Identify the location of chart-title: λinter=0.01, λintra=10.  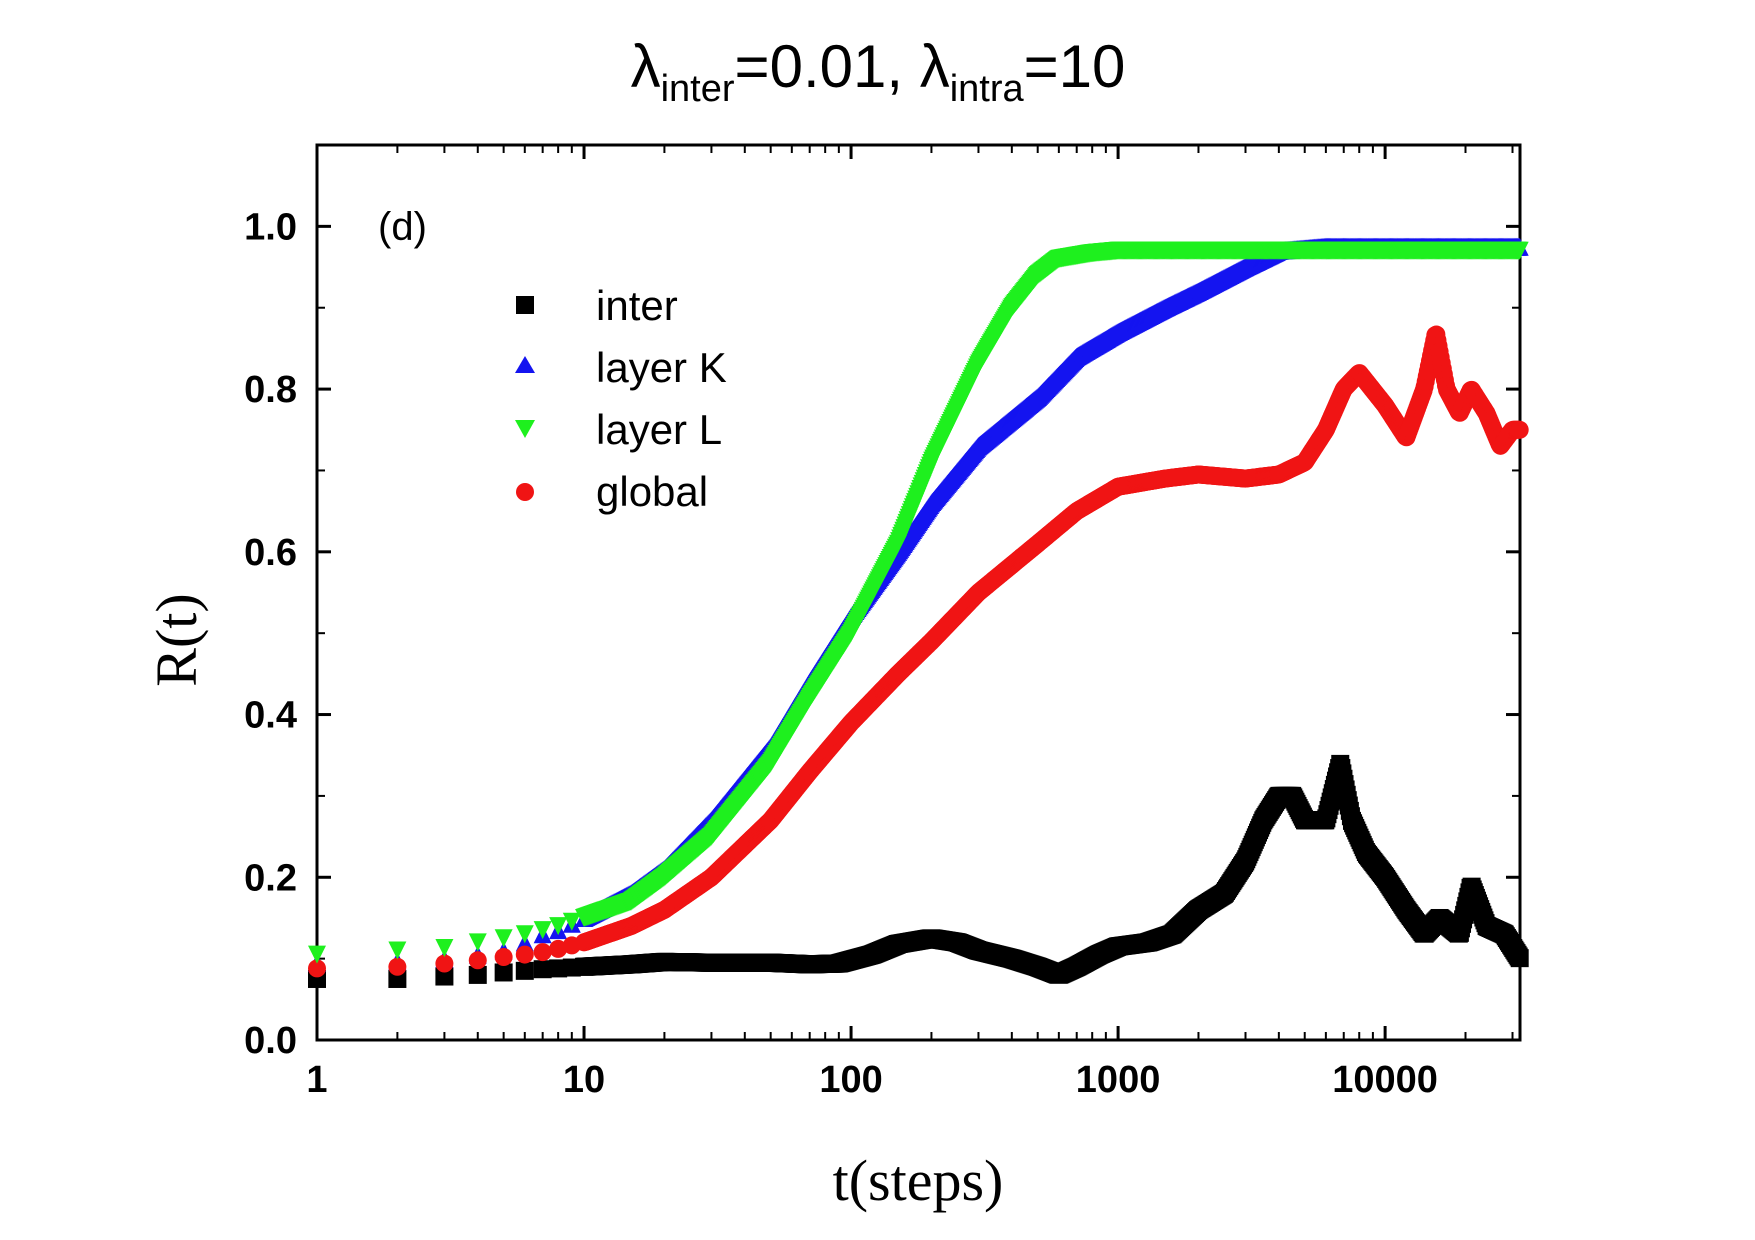
(878, 71).